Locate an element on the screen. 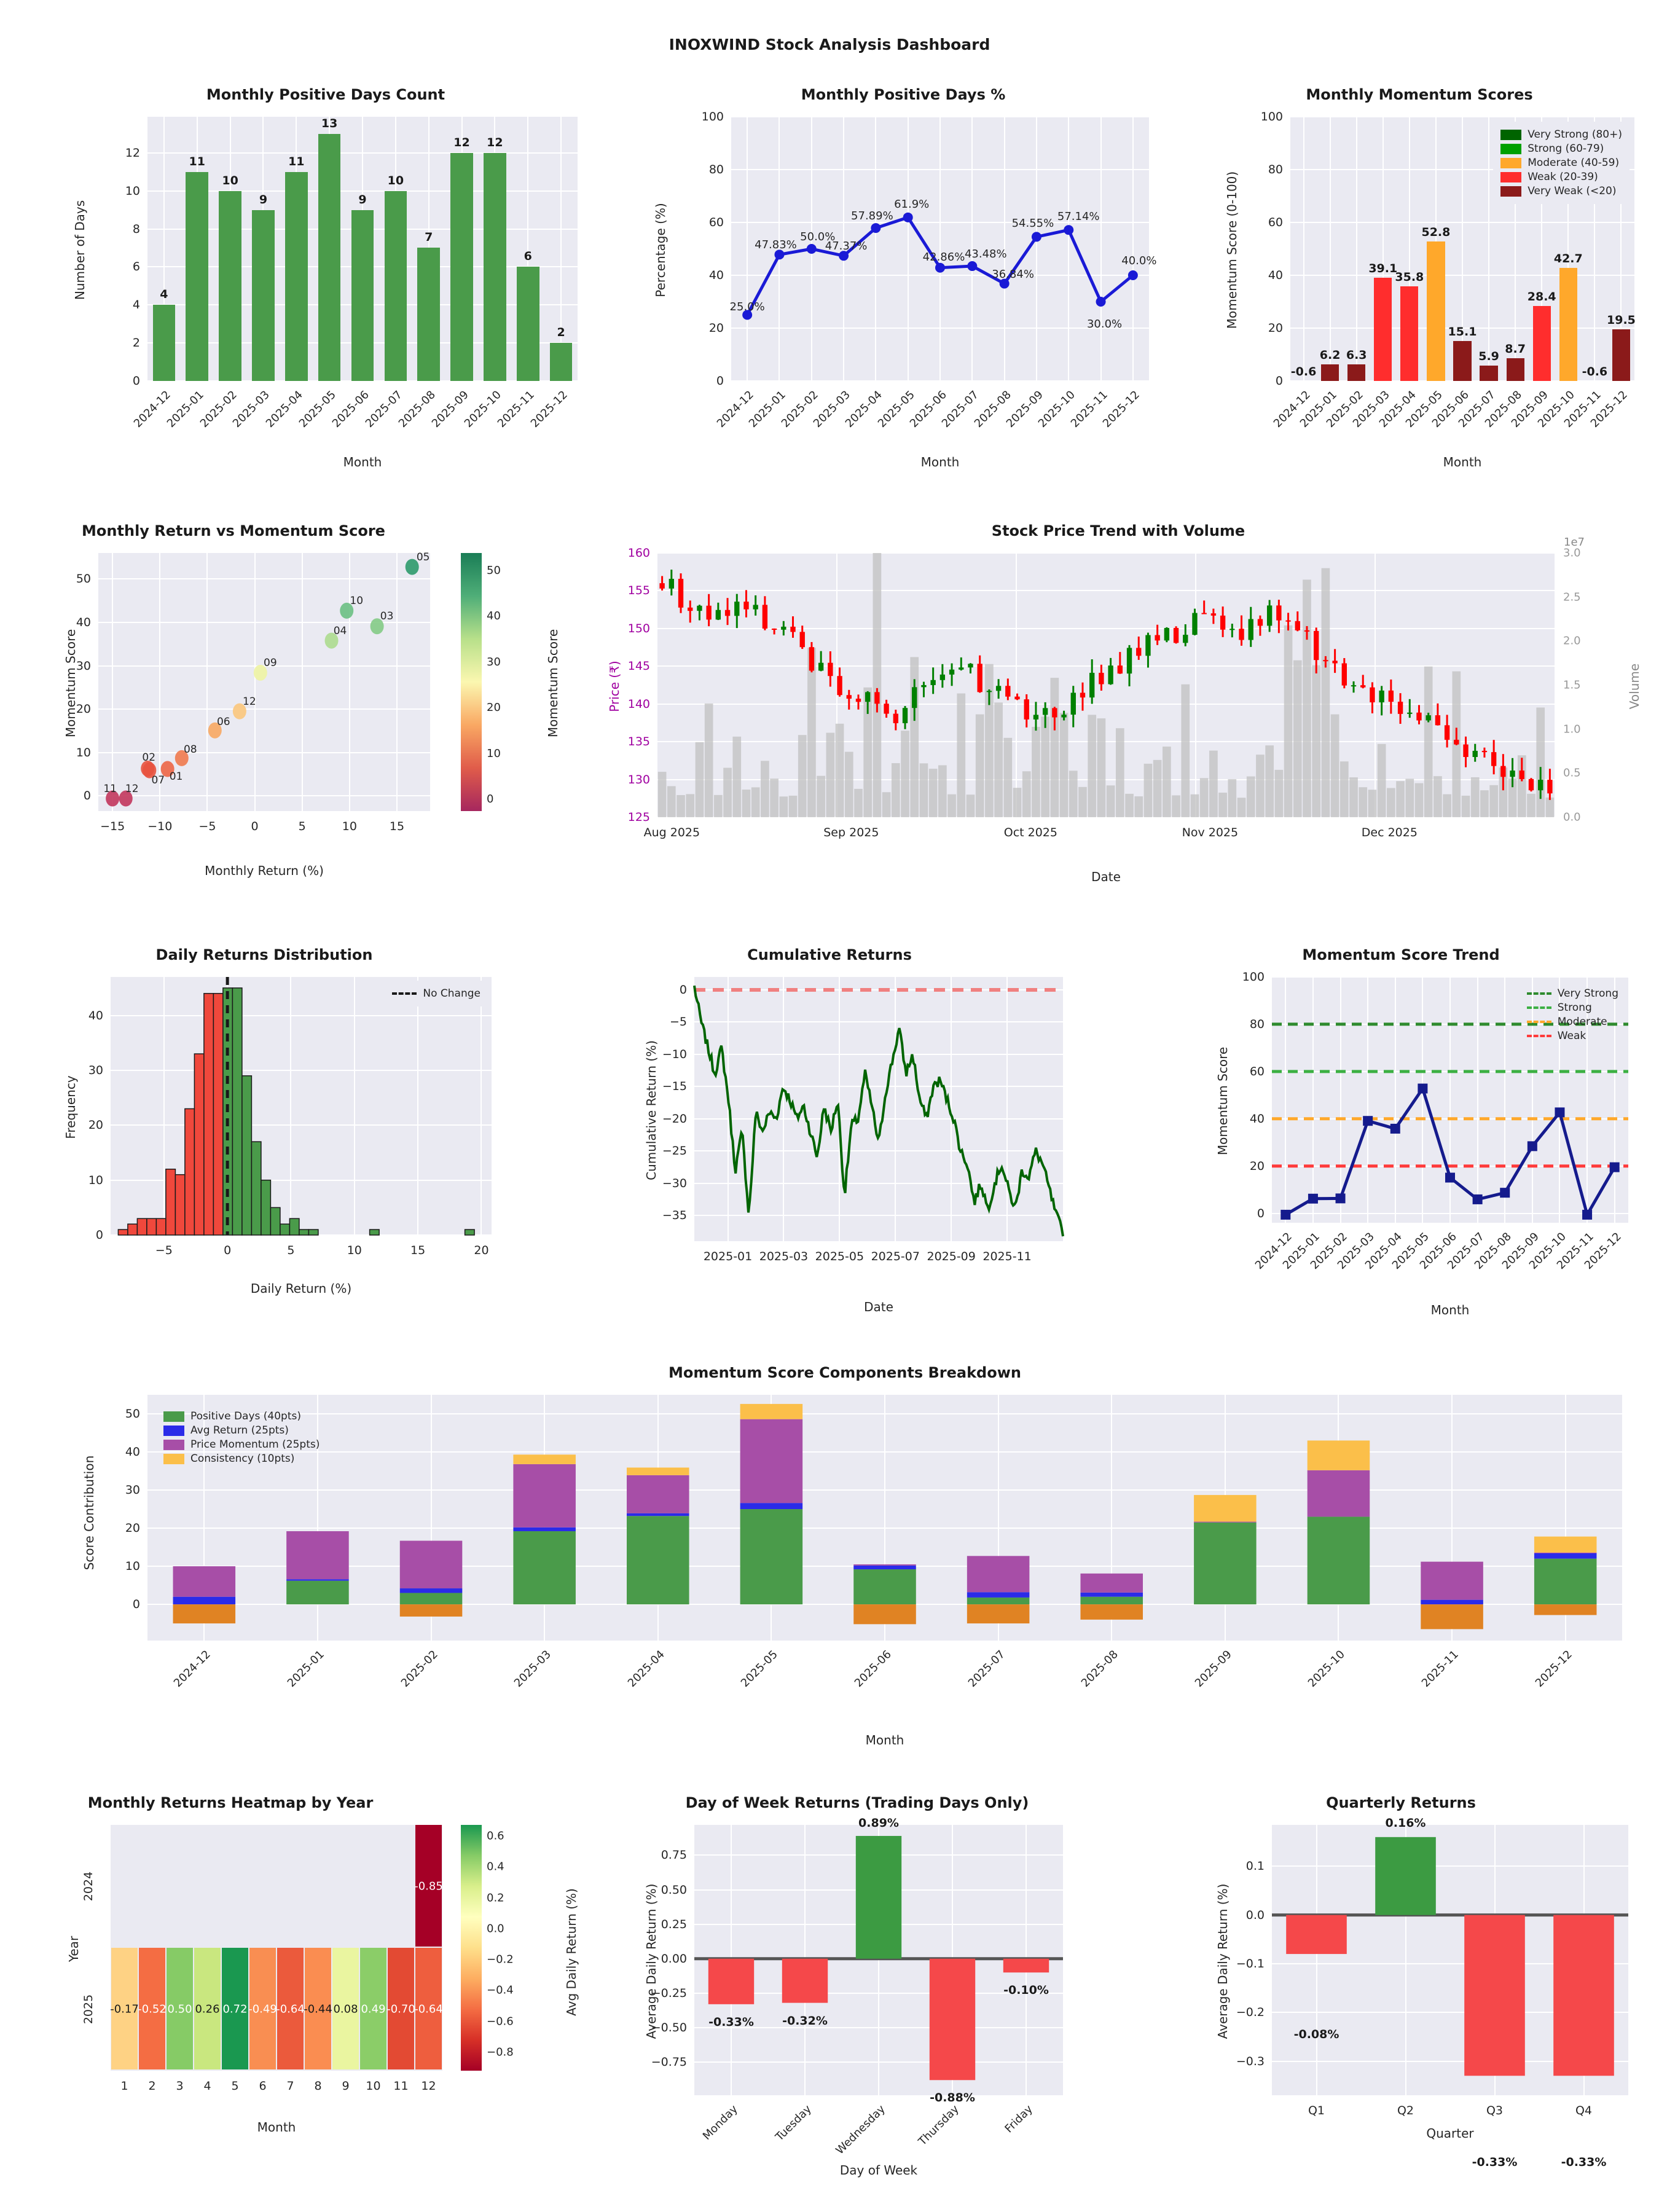 This screenshot has height=2212, width=1659. y-tick-label: 160 is located at coordinates (638, 553).